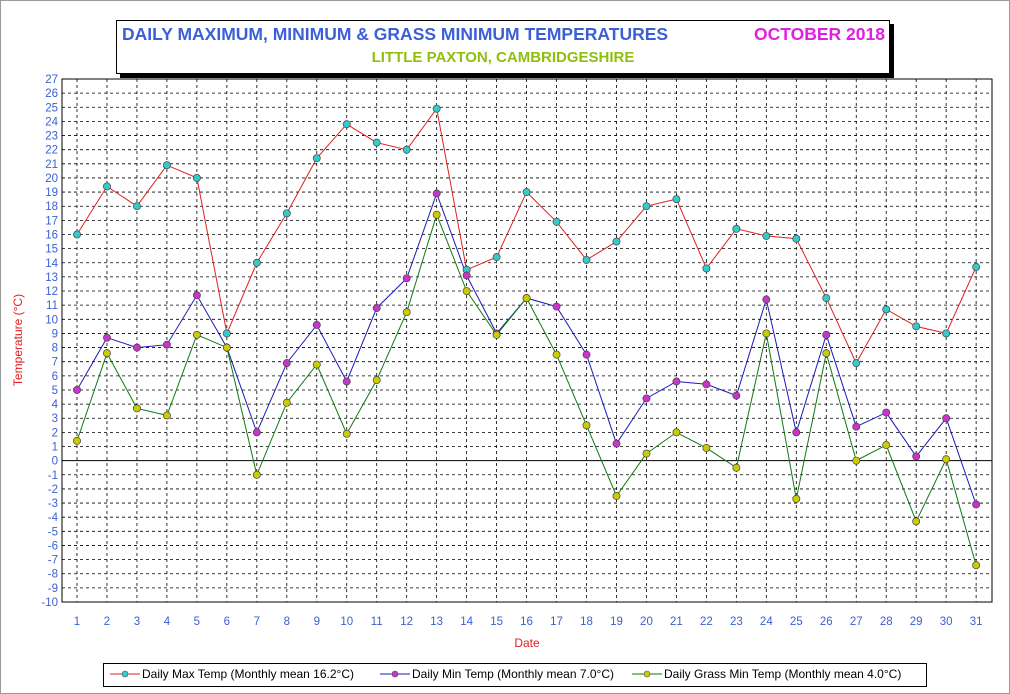  Describe the element at coordinates (496, 622) in the screenshot. I see `x-tick-label: 15` at that location.